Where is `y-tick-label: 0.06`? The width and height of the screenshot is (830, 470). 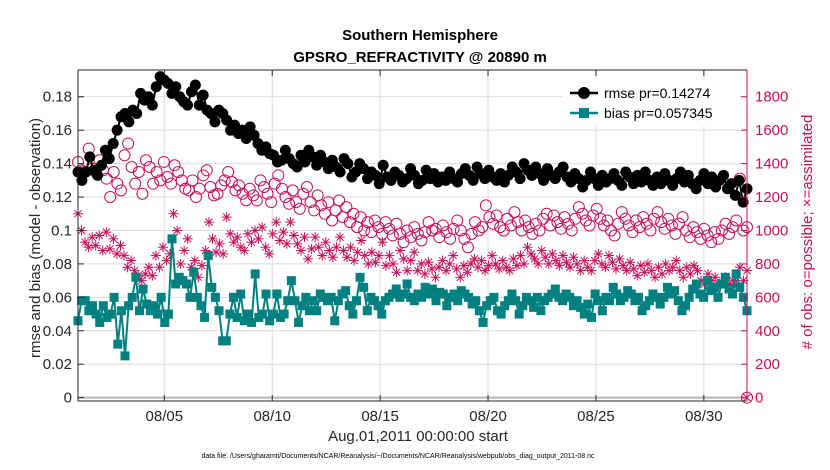
y-tick-label: 0.06 is located at coordinates (57, 297).